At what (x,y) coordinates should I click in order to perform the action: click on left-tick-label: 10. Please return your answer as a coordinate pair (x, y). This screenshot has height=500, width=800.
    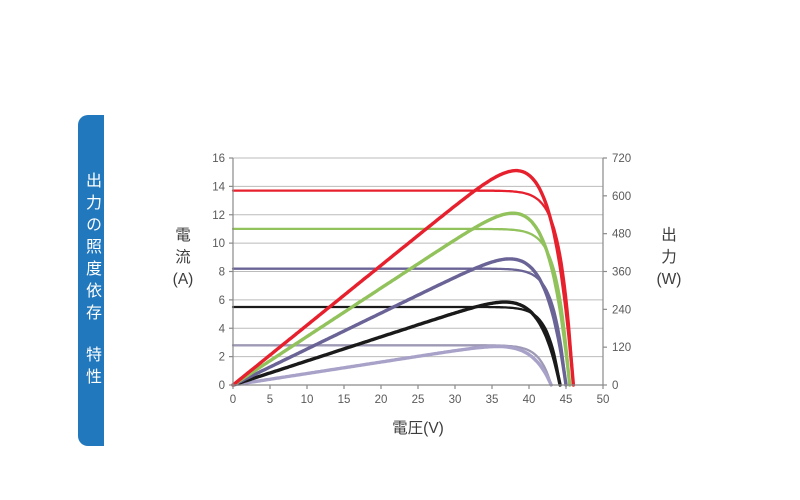
    Looking at the image, I should click on (218, 244).